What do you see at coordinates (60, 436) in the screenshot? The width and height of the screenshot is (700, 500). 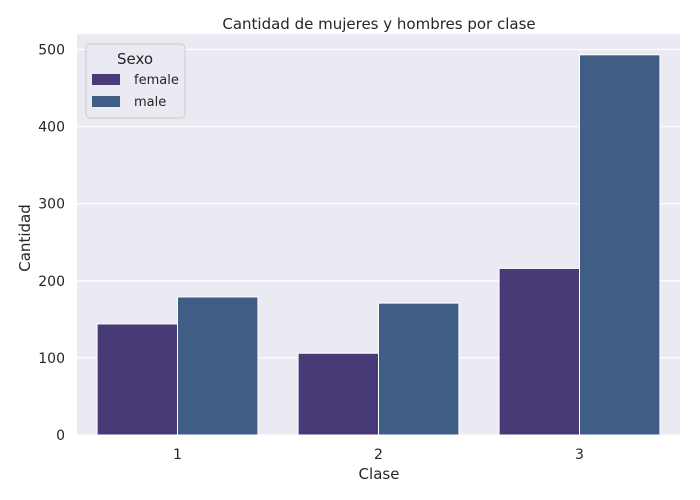 I see `y-tick-label-0: 0` at bounding box center [60, 436].